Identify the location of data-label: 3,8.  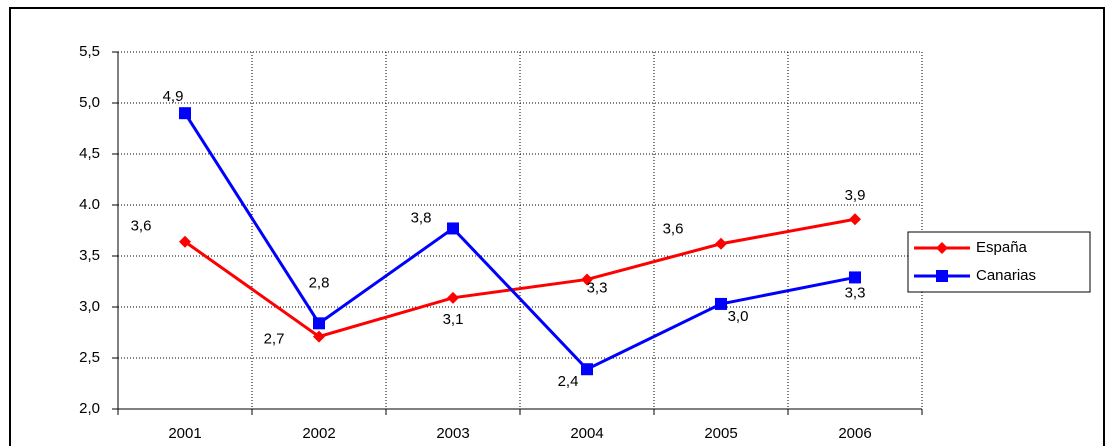
(421, 217).